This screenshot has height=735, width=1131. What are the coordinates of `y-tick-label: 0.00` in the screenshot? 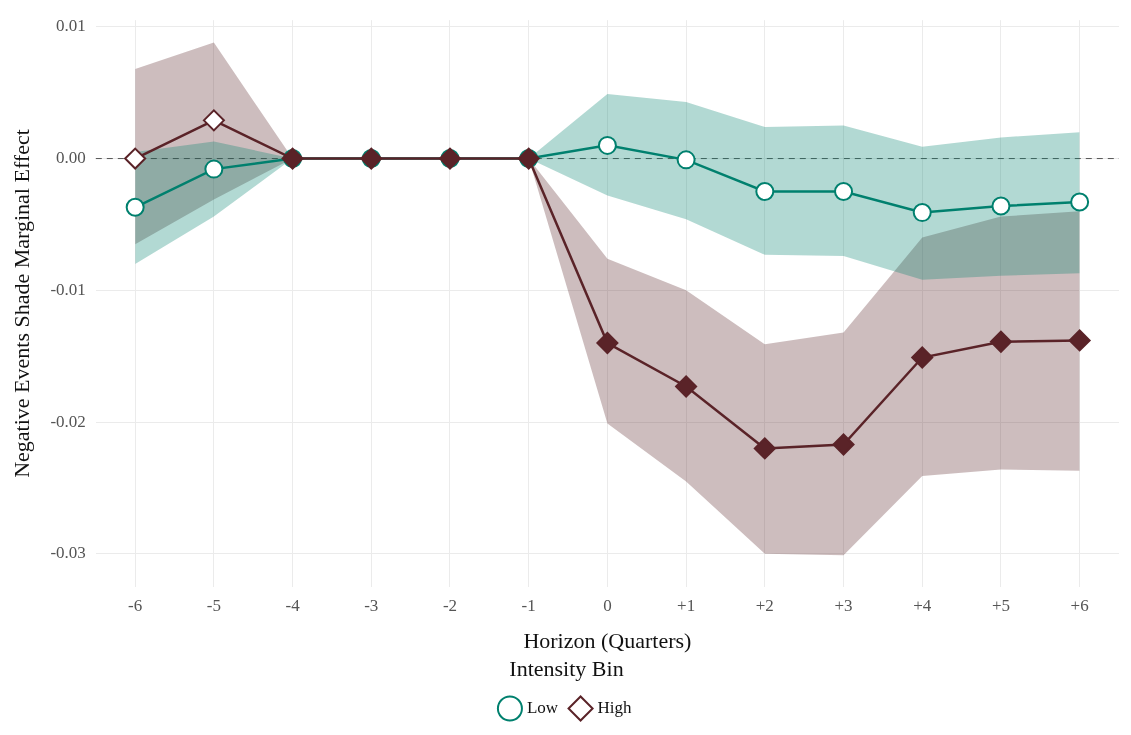 It's located at (71, 158).